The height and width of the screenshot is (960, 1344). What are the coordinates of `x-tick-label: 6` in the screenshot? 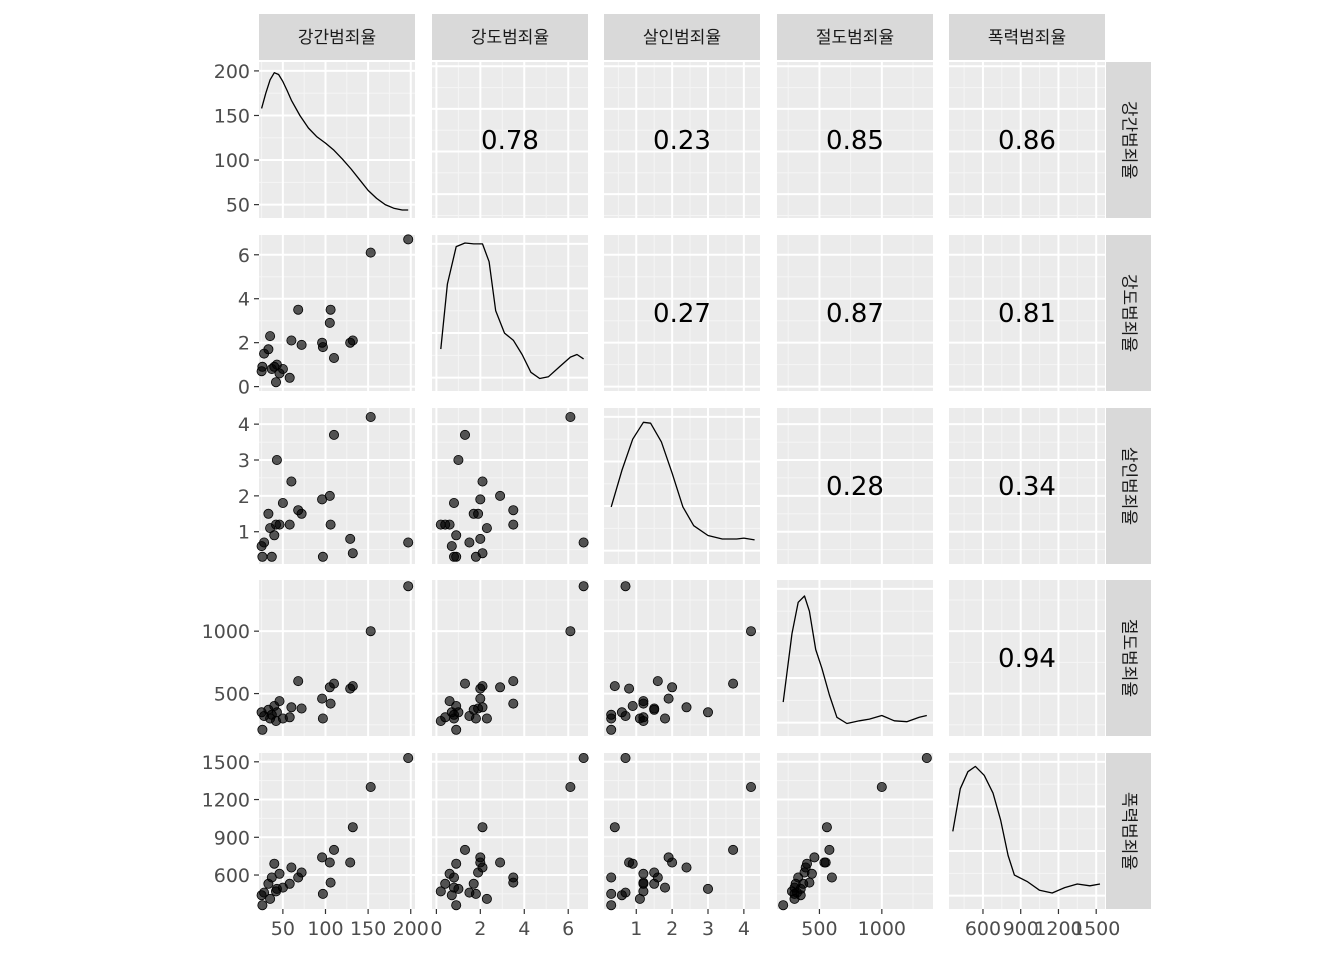 It's located at (568, 929).